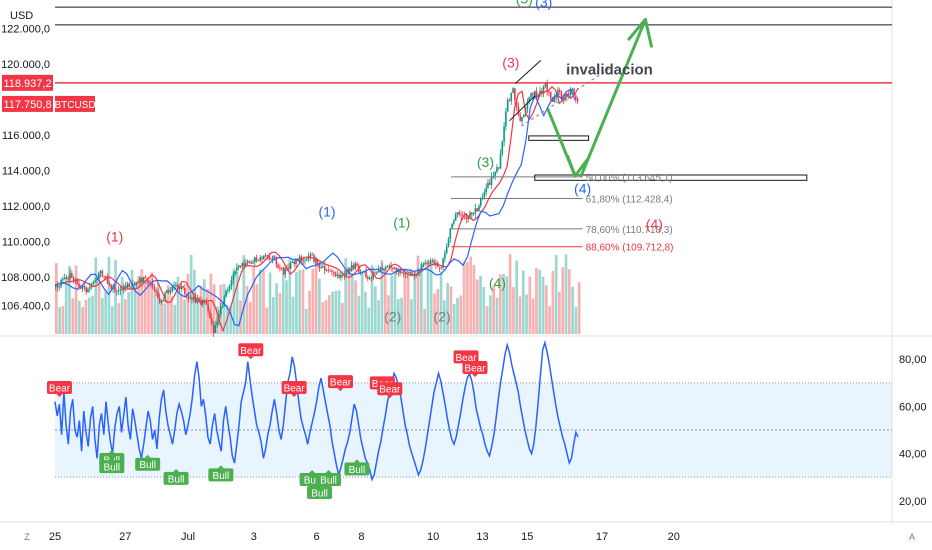  Describe the element at coordinates (27, 537) in the screenshot. I see `zoom-toggle-button: Z` at that location.